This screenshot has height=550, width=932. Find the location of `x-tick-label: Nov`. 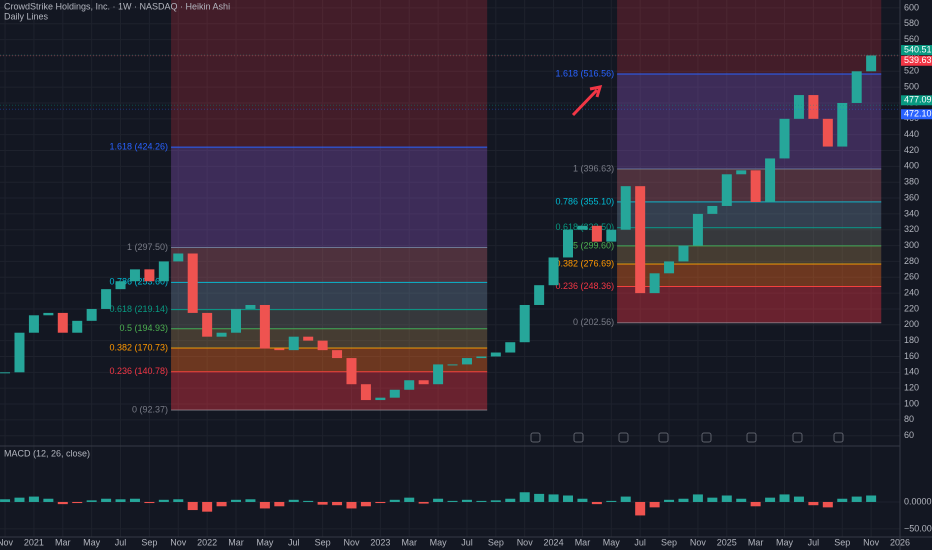

x-tick-label: Nov is located at coordinates (7, 542).